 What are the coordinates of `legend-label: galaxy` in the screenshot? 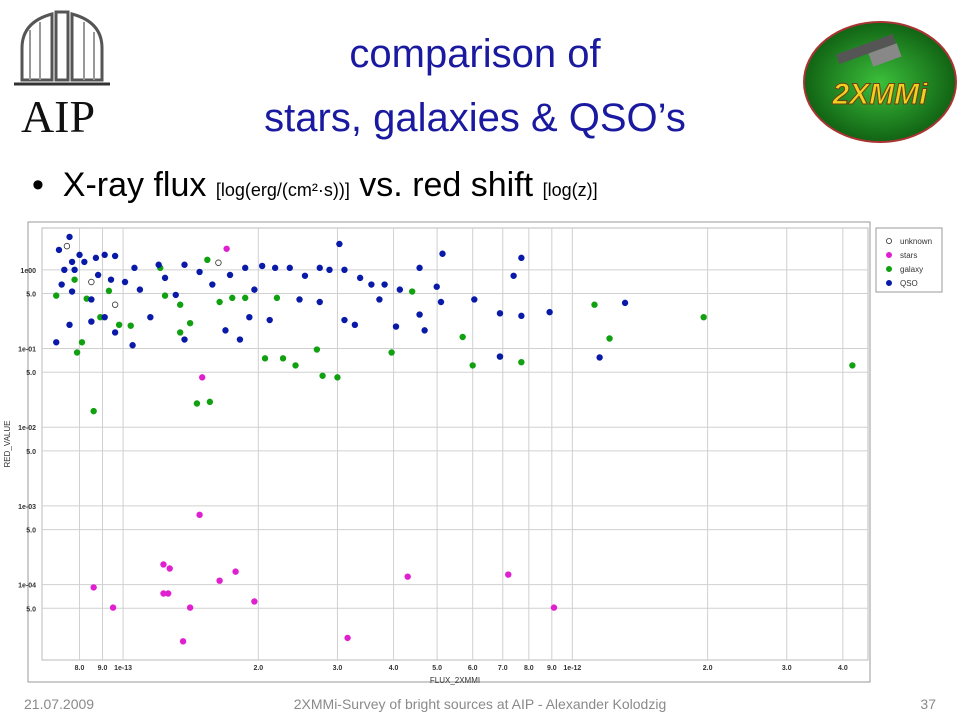 It's located at (911, 269).